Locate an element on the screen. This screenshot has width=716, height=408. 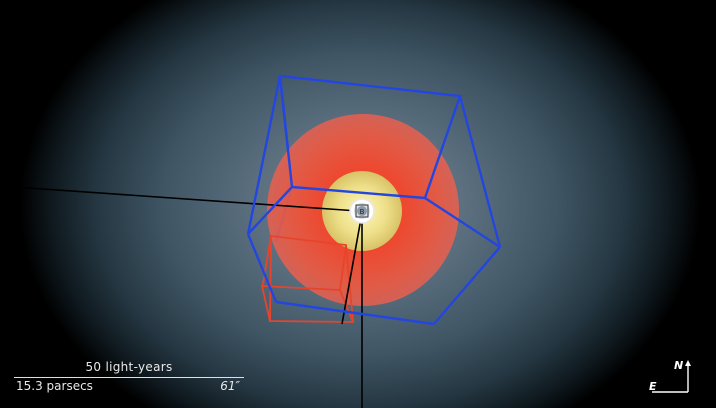
central-star: B is located at coordinates (362, 211).